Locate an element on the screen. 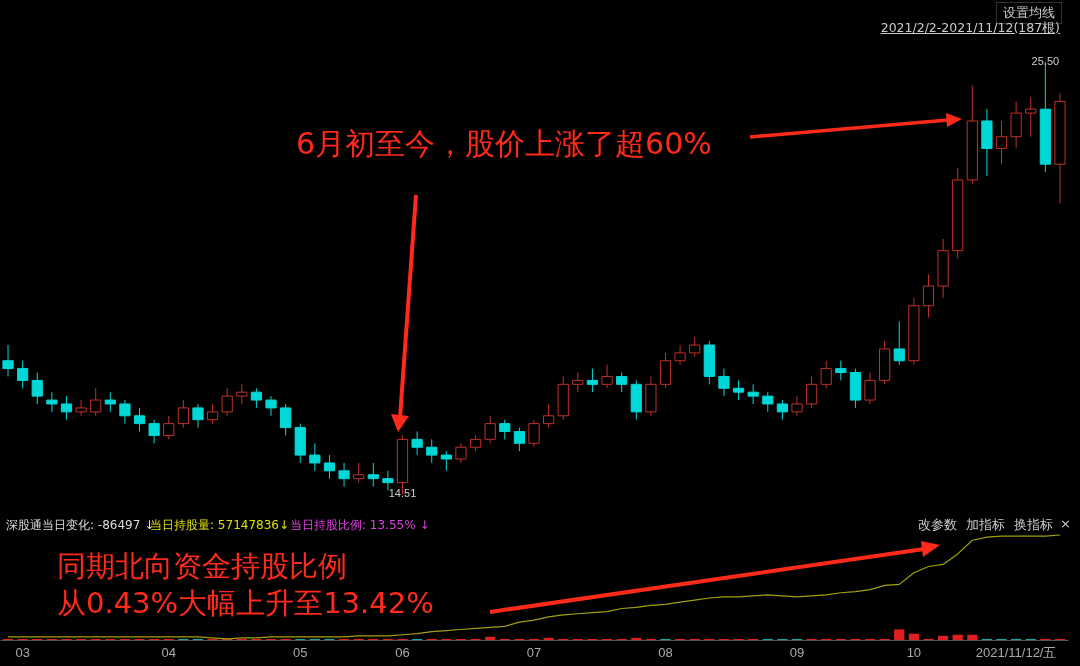  x-tick-label: 09 is located at coordinates (797, 652).